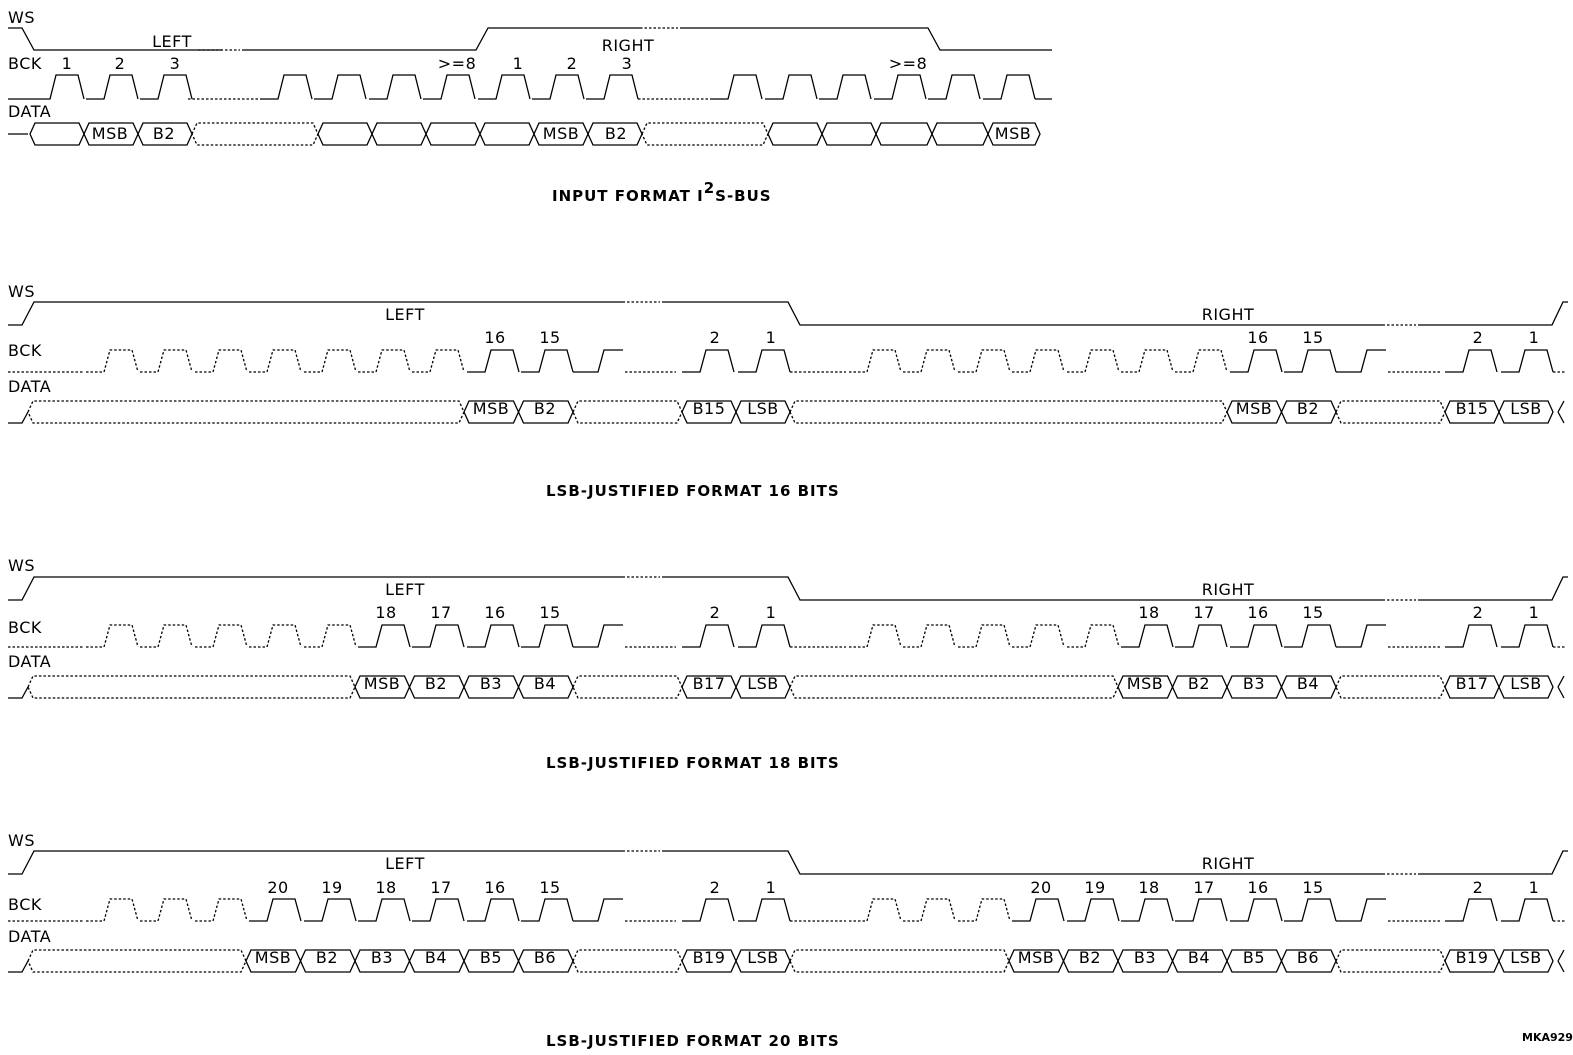 This screenshot has width=1573, height=1055. What do you see at coordinates (491, 957) in the screenshot?
I see `data-bit-cell: B5` at bounding box center [491, 957].